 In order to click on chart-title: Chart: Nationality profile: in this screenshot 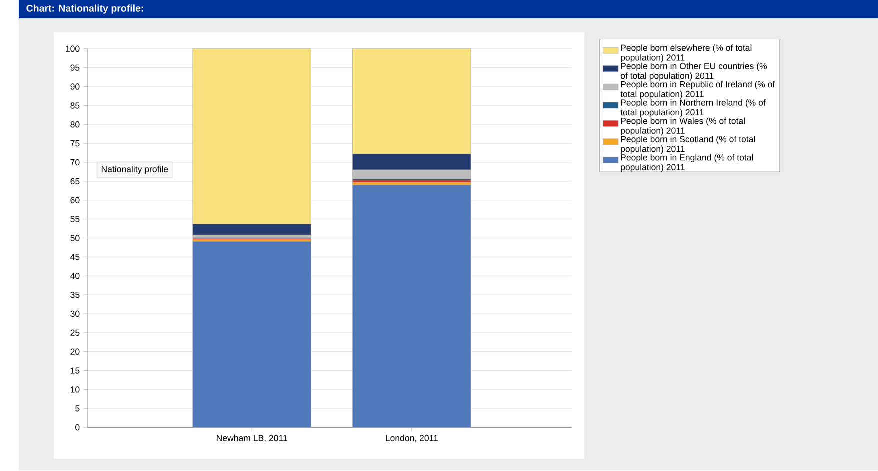, I will do `click(85, 9)`.